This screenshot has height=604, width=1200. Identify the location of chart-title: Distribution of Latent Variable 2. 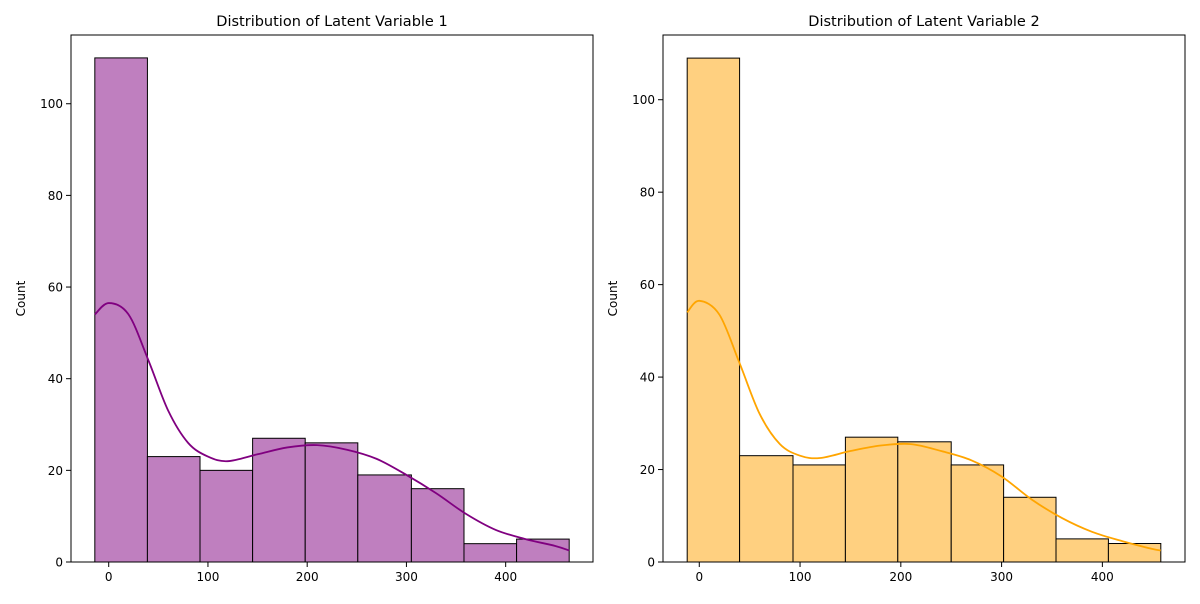
(923, 22).